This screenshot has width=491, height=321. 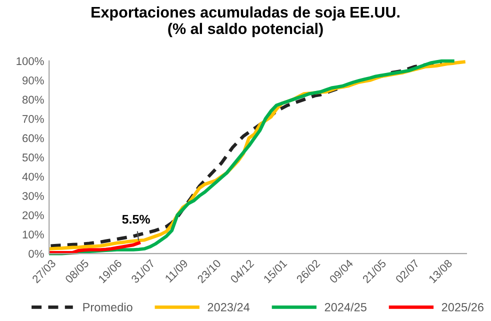 I want to click on y-tick-label: 40%, so click(x=33, y=176).